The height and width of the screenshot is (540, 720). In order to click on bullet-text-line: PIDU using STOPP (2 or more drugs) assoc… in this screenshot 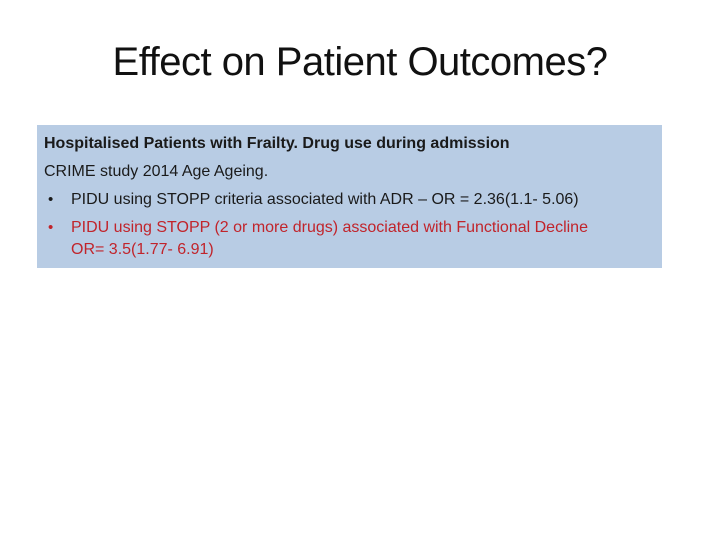, I will do `click(329, 227)`.